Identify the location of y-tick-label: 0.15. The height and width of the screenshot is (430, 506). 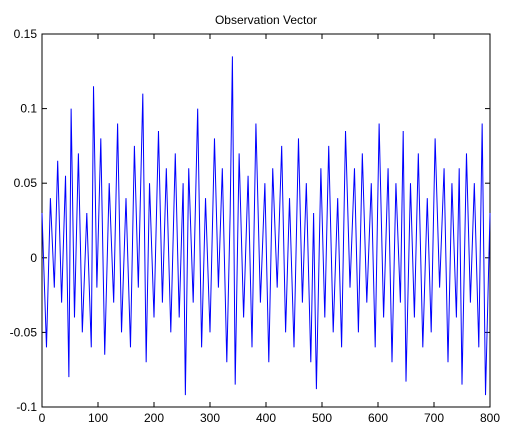
(26, 34).